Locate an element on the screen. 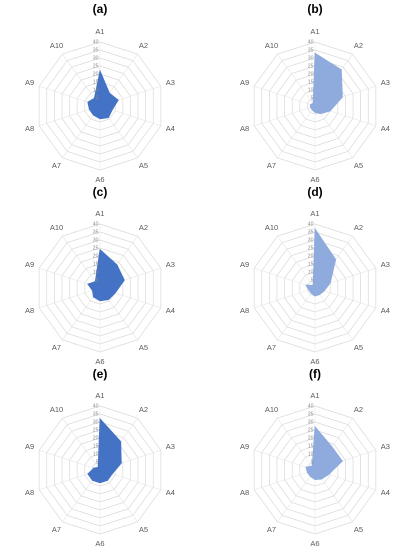  axis-label-c-A9: A9 is located at coordinates (29, 264).